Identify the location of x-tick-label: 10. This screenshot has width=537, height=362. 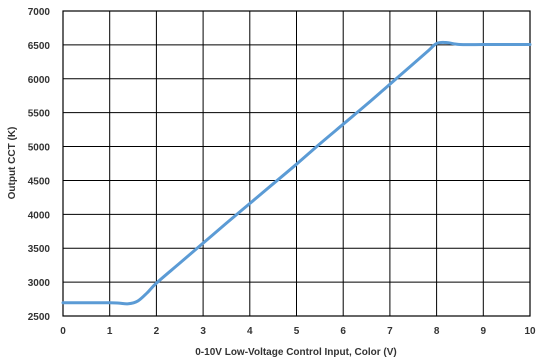
(530, 331).